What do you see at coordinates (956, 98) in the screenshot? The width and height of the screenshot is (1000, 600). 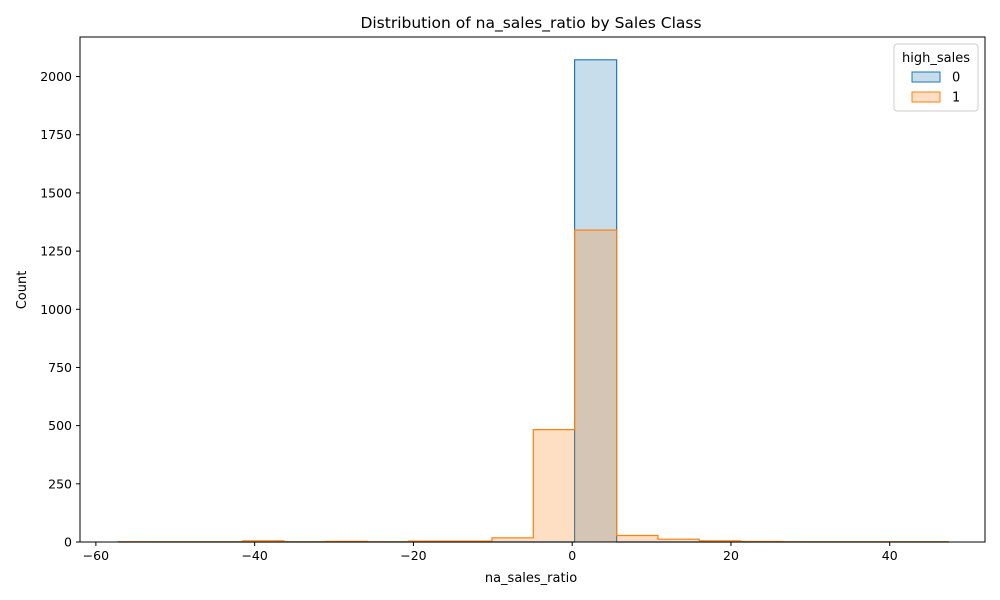 I see `legend-label-1: 1` at bounding box center [956, 98].